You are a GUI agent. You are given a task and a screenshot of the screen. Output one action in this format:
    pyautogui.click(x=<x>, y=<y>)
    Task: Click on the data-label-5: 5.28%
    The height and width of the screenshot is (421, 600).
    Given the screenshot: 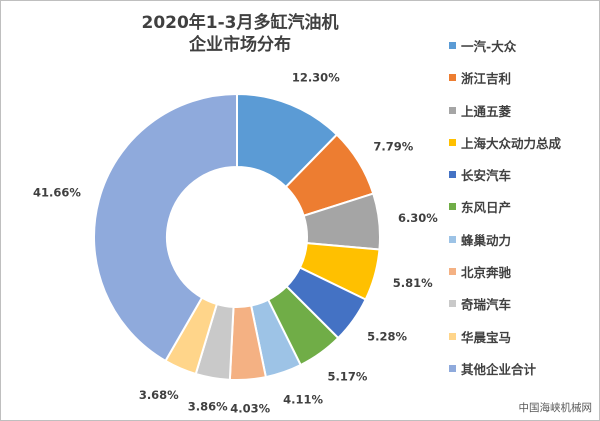 What is the action you would take?
    pyautogui.click(x=387, y=337)
    